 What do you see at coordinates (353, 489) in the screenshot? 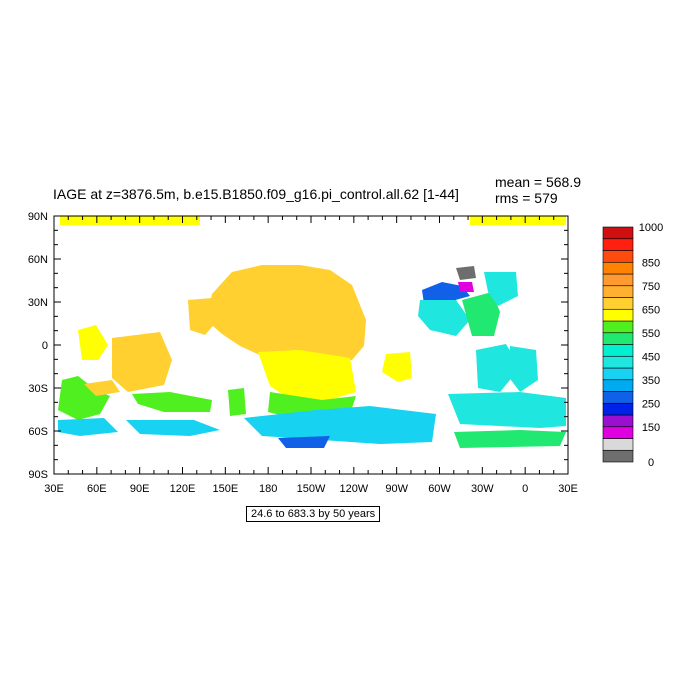
I see `x-tick-label: 120W` at bounding box center [353, 489].